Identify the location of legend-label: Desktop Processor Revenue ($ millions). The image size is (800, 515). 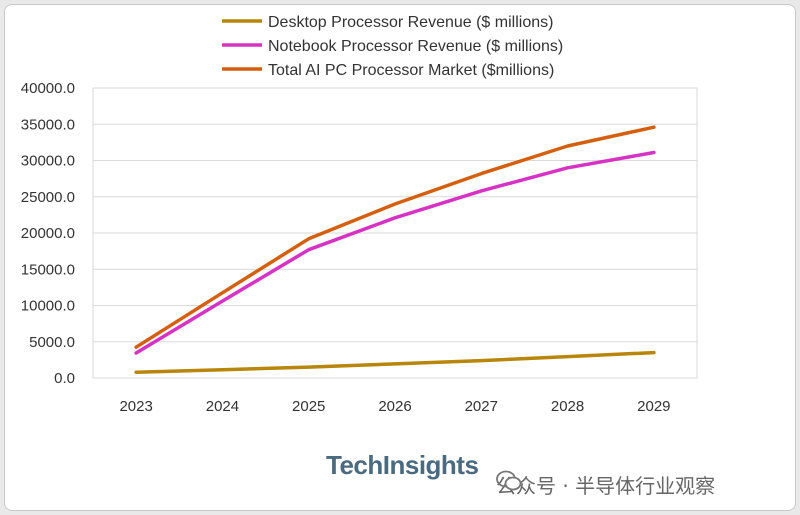
(410, 22).